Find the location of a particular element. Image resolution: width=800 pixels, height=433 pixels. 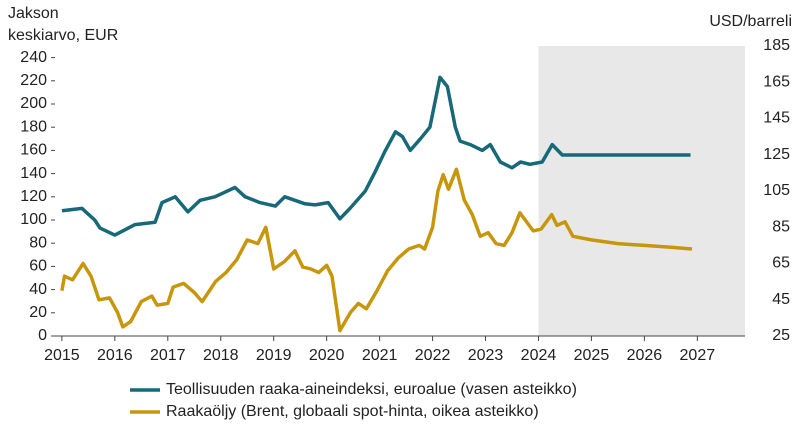

y-tick-label: 100 is located at coordinates (33, 219).